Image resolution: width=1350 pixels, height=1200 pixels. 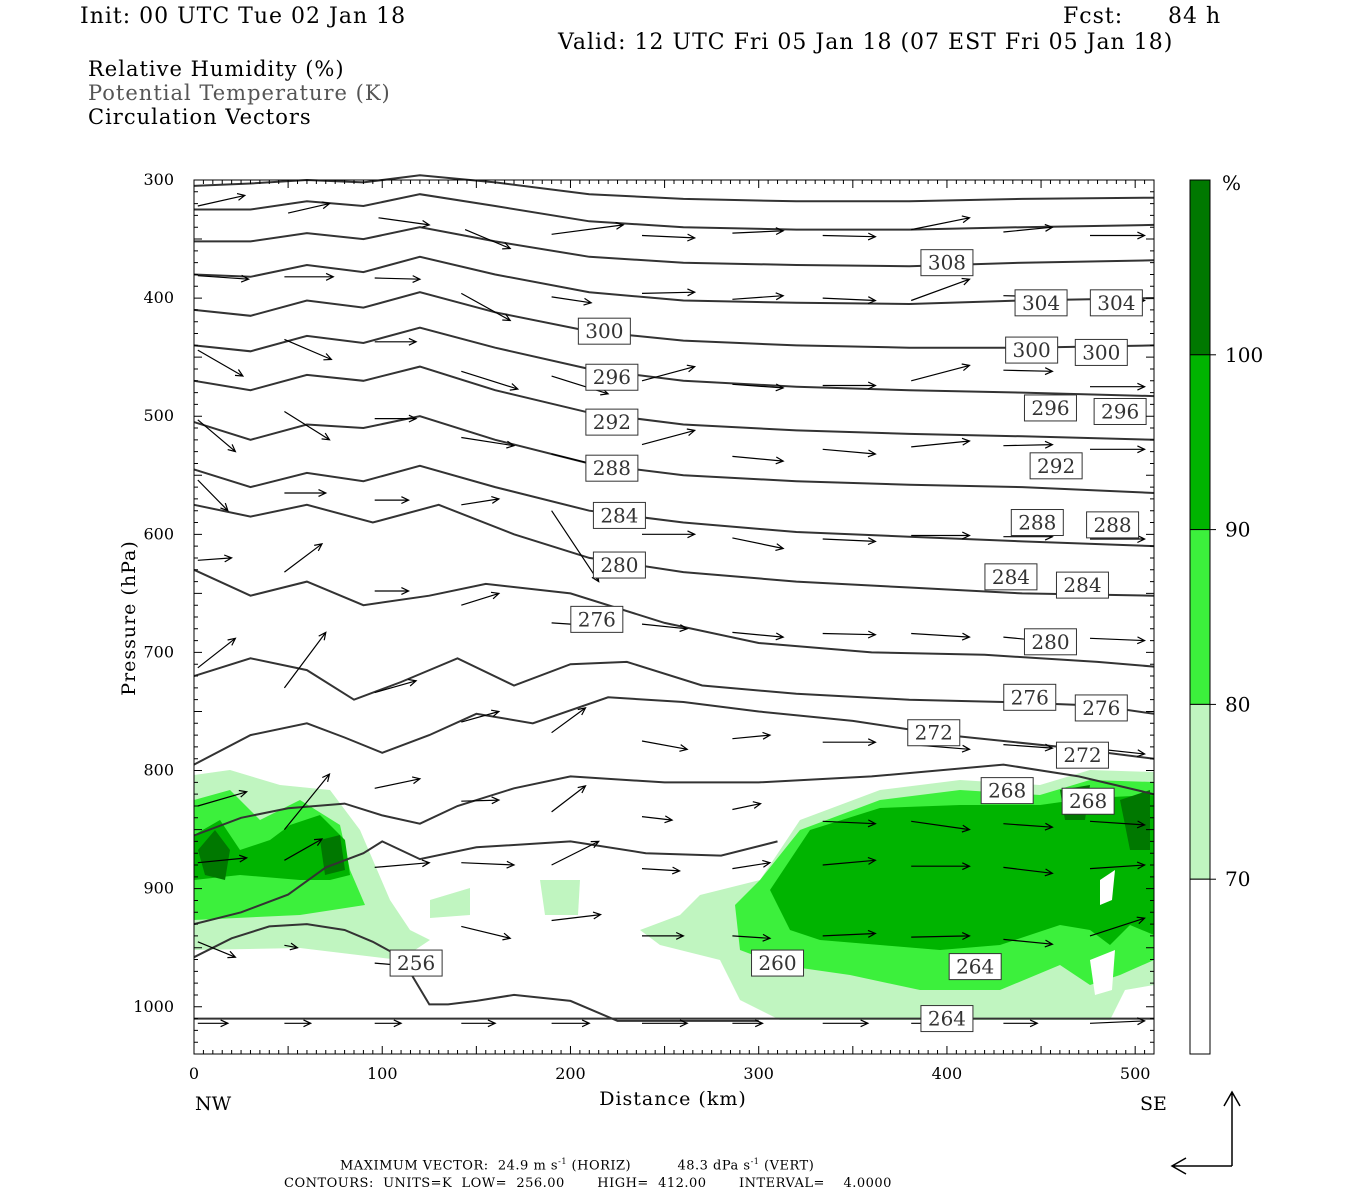 What do you see at coordinates (570, 1073) in the screenshot?
I see `x-tick-label: 200` at bounding box center [570, 1073].